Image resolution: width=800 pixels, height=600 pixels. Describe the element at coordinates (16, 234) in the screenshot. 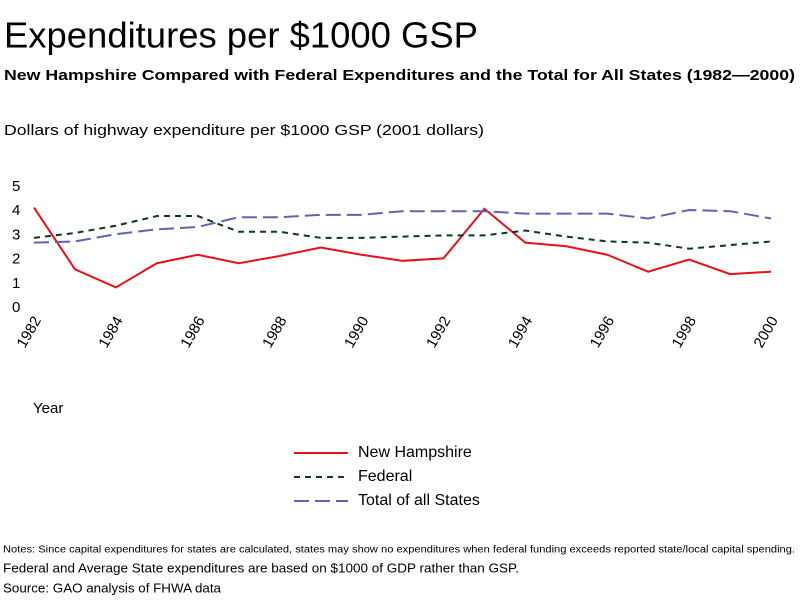

I see `y-tick-label: 3` at that location.